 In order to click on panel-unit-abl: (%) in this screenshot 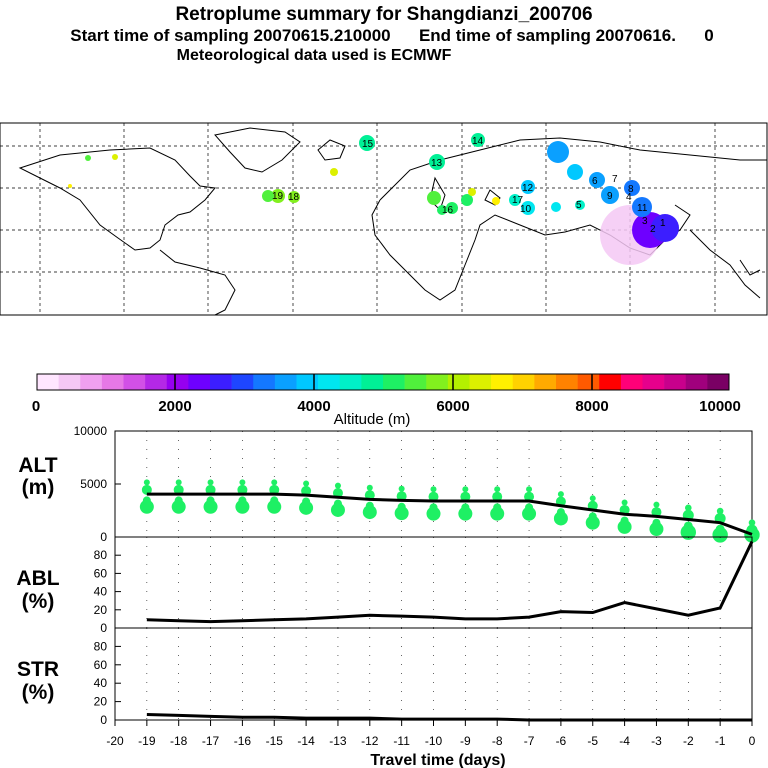, I will do `click(38, 601)`.